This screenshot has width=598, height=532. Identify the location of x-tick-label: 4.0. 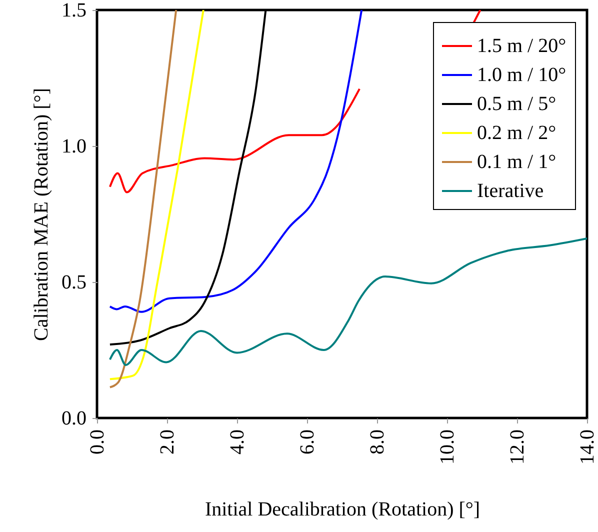
(237, 442).